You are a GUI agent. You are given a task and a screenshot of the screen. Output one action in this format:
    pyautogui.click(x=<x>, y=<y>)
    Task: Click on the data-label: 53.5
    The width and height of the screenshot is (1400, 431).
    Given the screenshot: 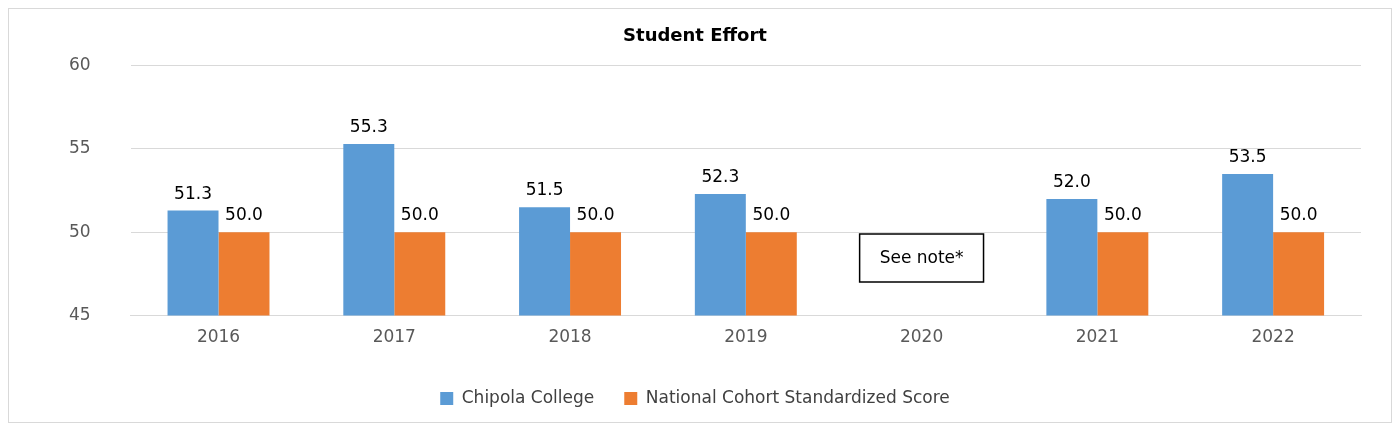 What is the action you would take?
    pyautogui.click(x=1247, y=155)
    